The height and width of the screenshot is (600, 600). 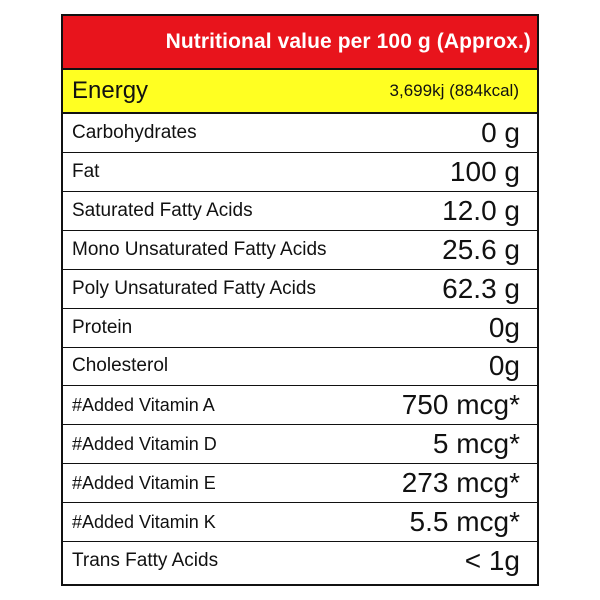 What do you see at coordinates (102, 327) in the screenshot?
I see `nutrient-label: Protein` at bounding box center [102, 327].